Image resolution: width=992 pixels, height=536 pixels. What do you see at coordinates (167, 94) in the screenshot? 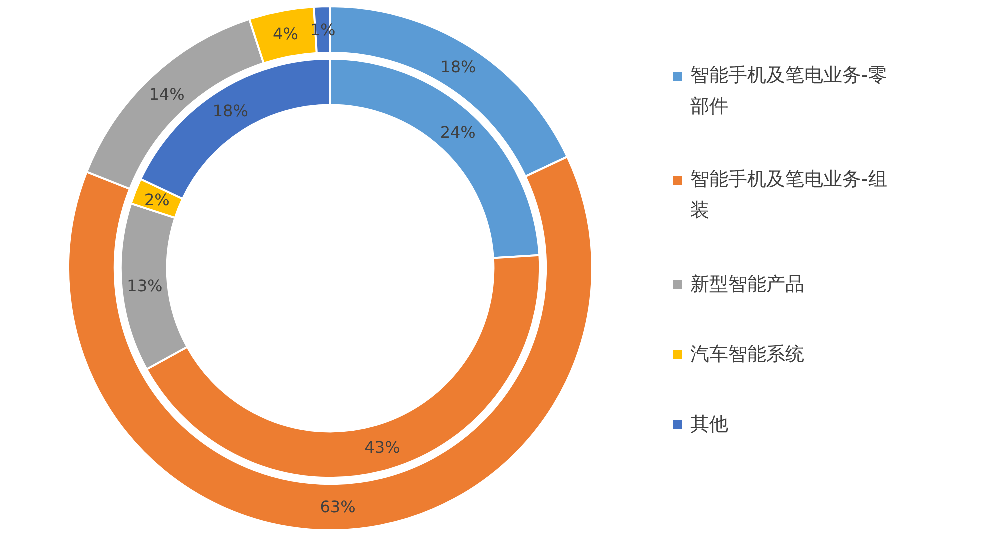
I see `data-label: 14%` at bounding box center [167, 94].